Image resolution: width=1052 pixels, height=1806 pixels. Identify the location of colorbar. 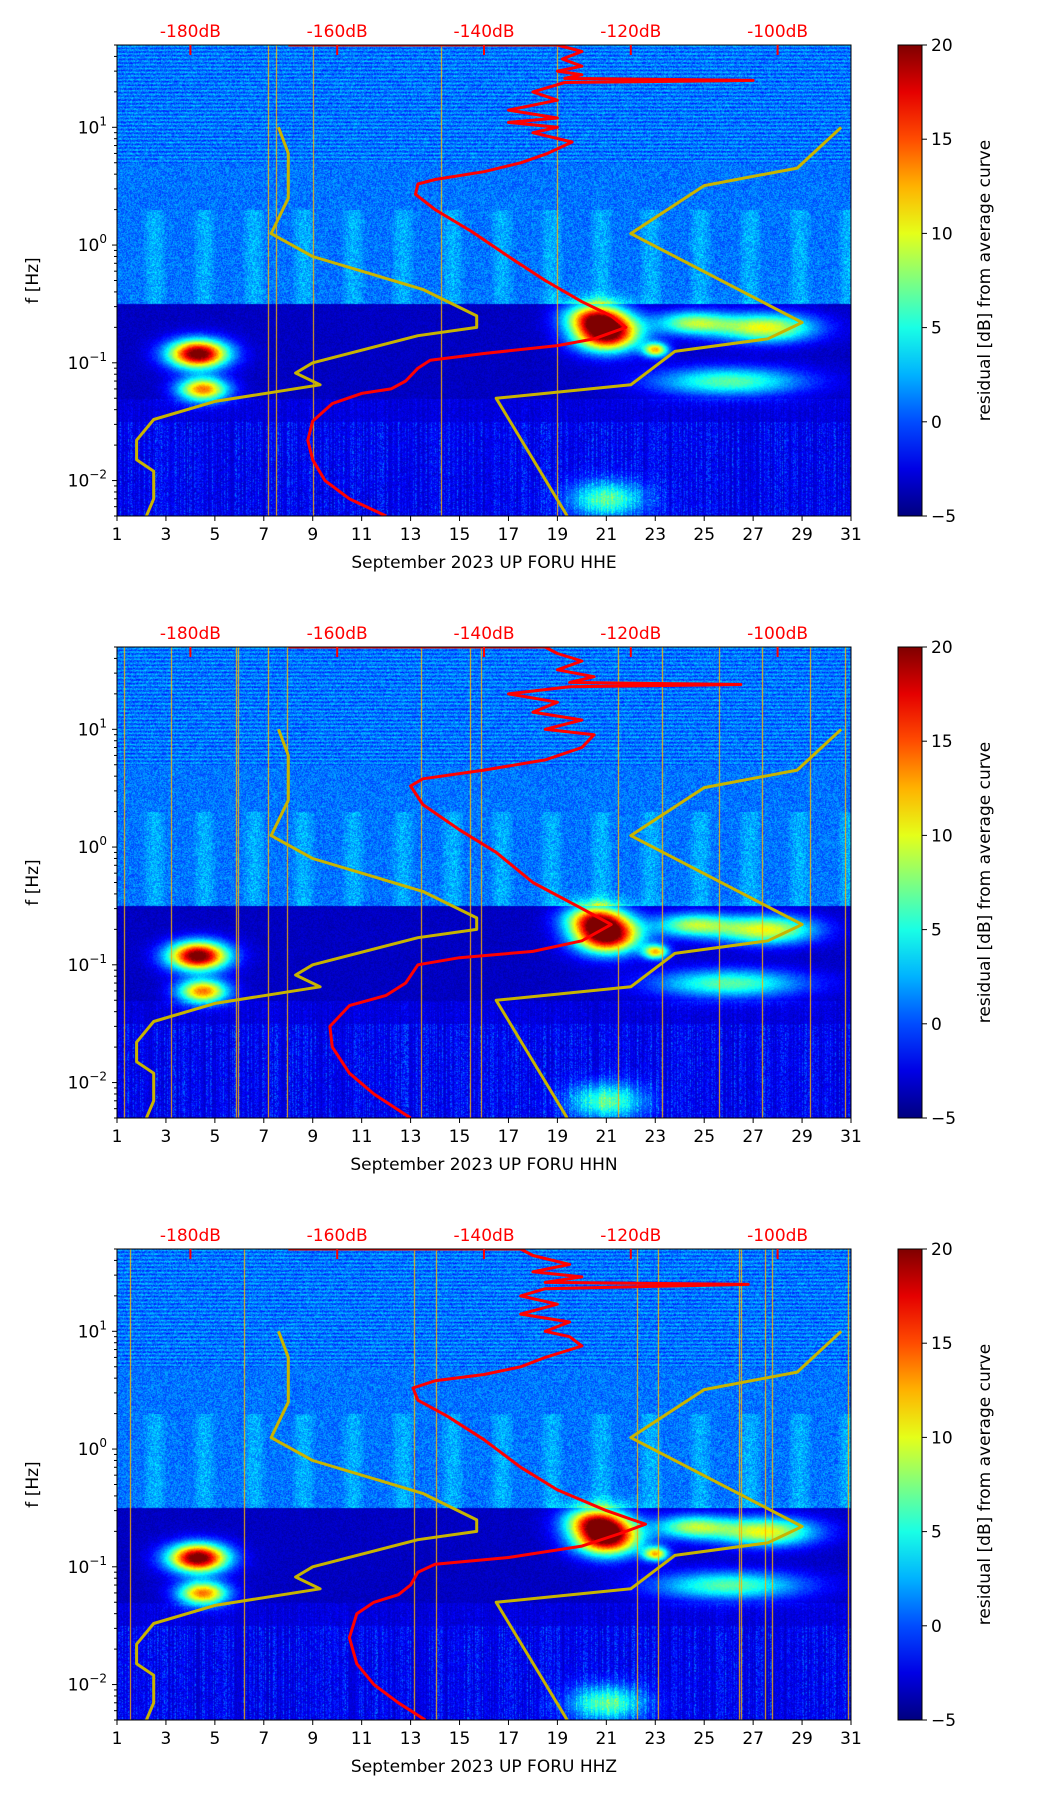
(910, 280).